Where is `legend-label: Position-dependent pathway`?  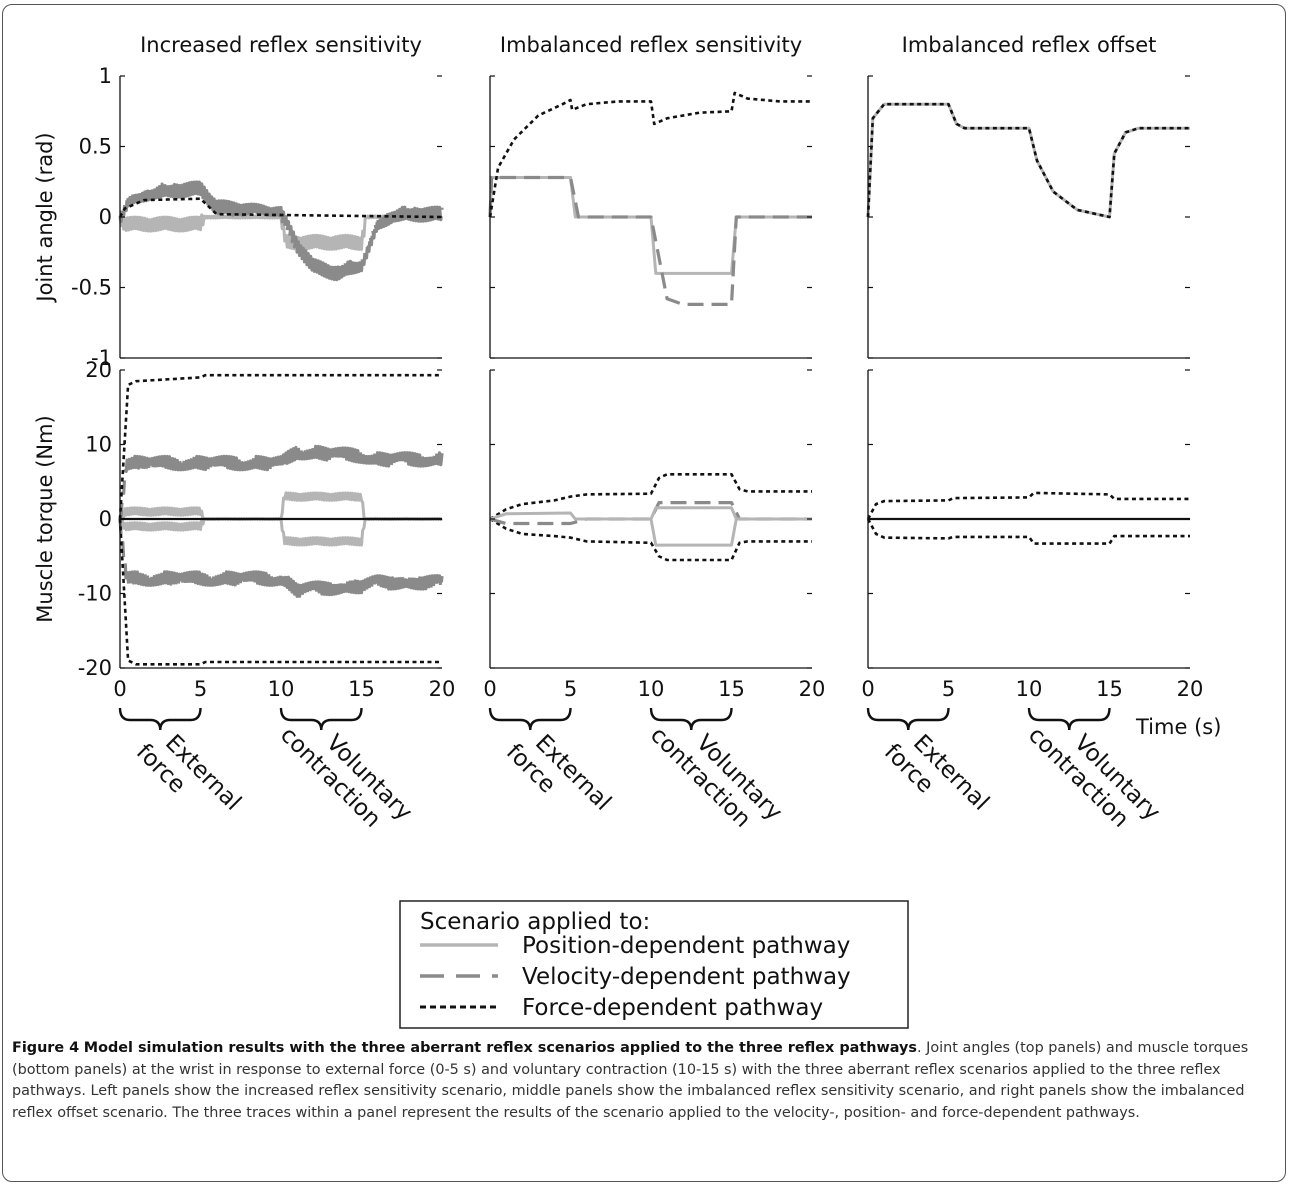 legend-label: Position-dependent pathway is located at coordinates (686, 946).